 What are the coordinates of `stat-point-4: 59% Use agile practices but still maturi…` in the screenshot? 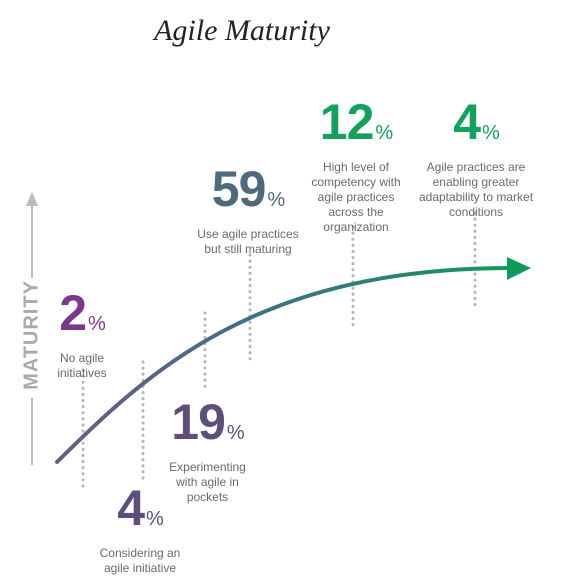 It's located at (248, 210).